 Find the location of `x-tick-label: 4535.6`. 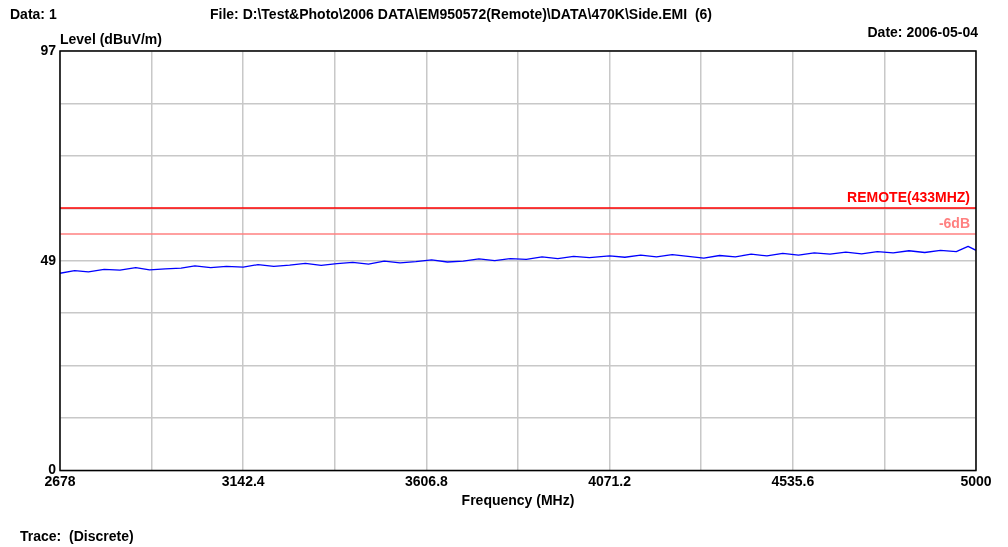

x-tick-label: 4535.6 is located at coordinates (793, 480).